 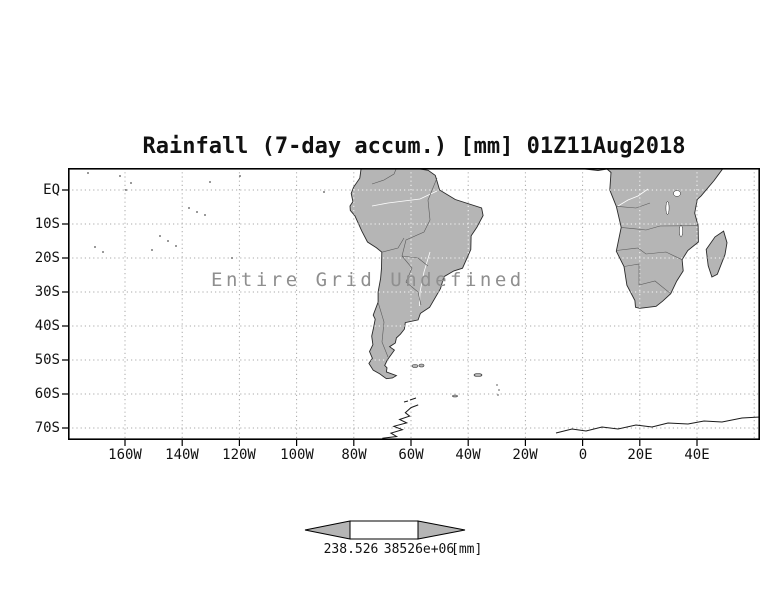 What do you see at coordinates (419, 549) in the screenshot?
I see `colorbar-label-max: 38526e+06` at bounding box center [419, 549].